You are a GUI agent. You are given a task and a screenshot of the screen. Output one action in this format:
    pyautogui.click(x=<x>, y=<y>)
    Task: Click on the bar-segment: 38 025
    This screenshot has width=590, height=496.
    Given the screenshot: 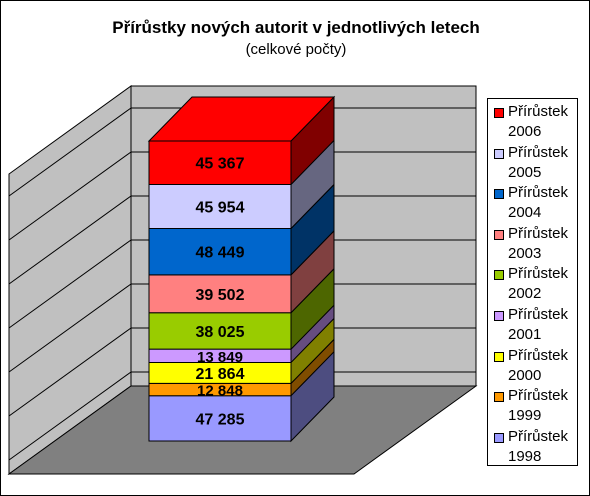 What is the action you would take?
    pyautogui.click(x=241, y=309)
    